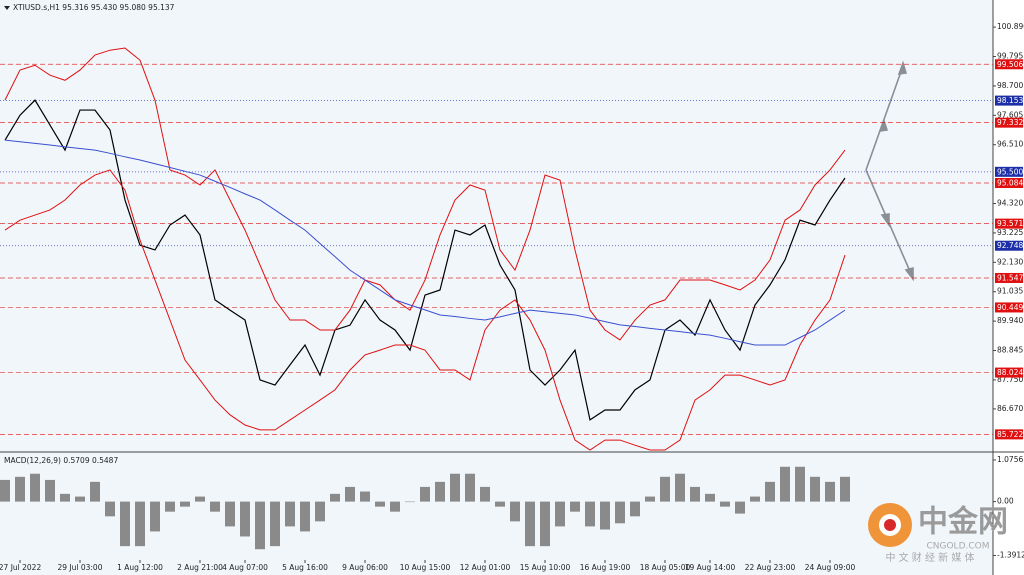  Describe the element at coordinates (1010, 320) in the screenshot. I see `y-tick-label: 89.940` at that location.